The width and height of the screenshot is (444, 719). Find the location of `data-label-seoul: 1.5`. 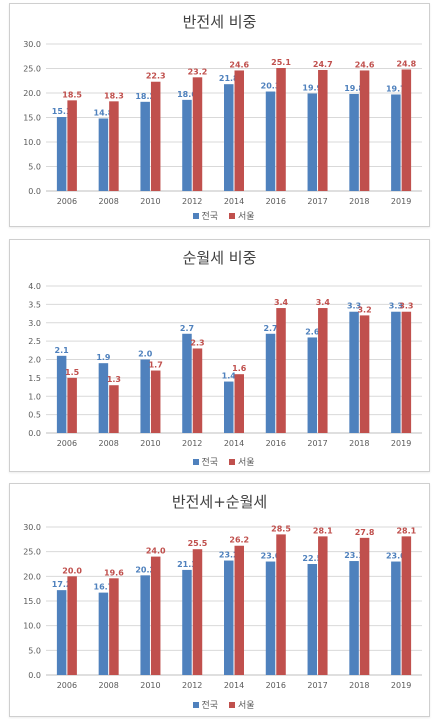

data-label-seoul: 1.5 is located at coordinates (72, 372).